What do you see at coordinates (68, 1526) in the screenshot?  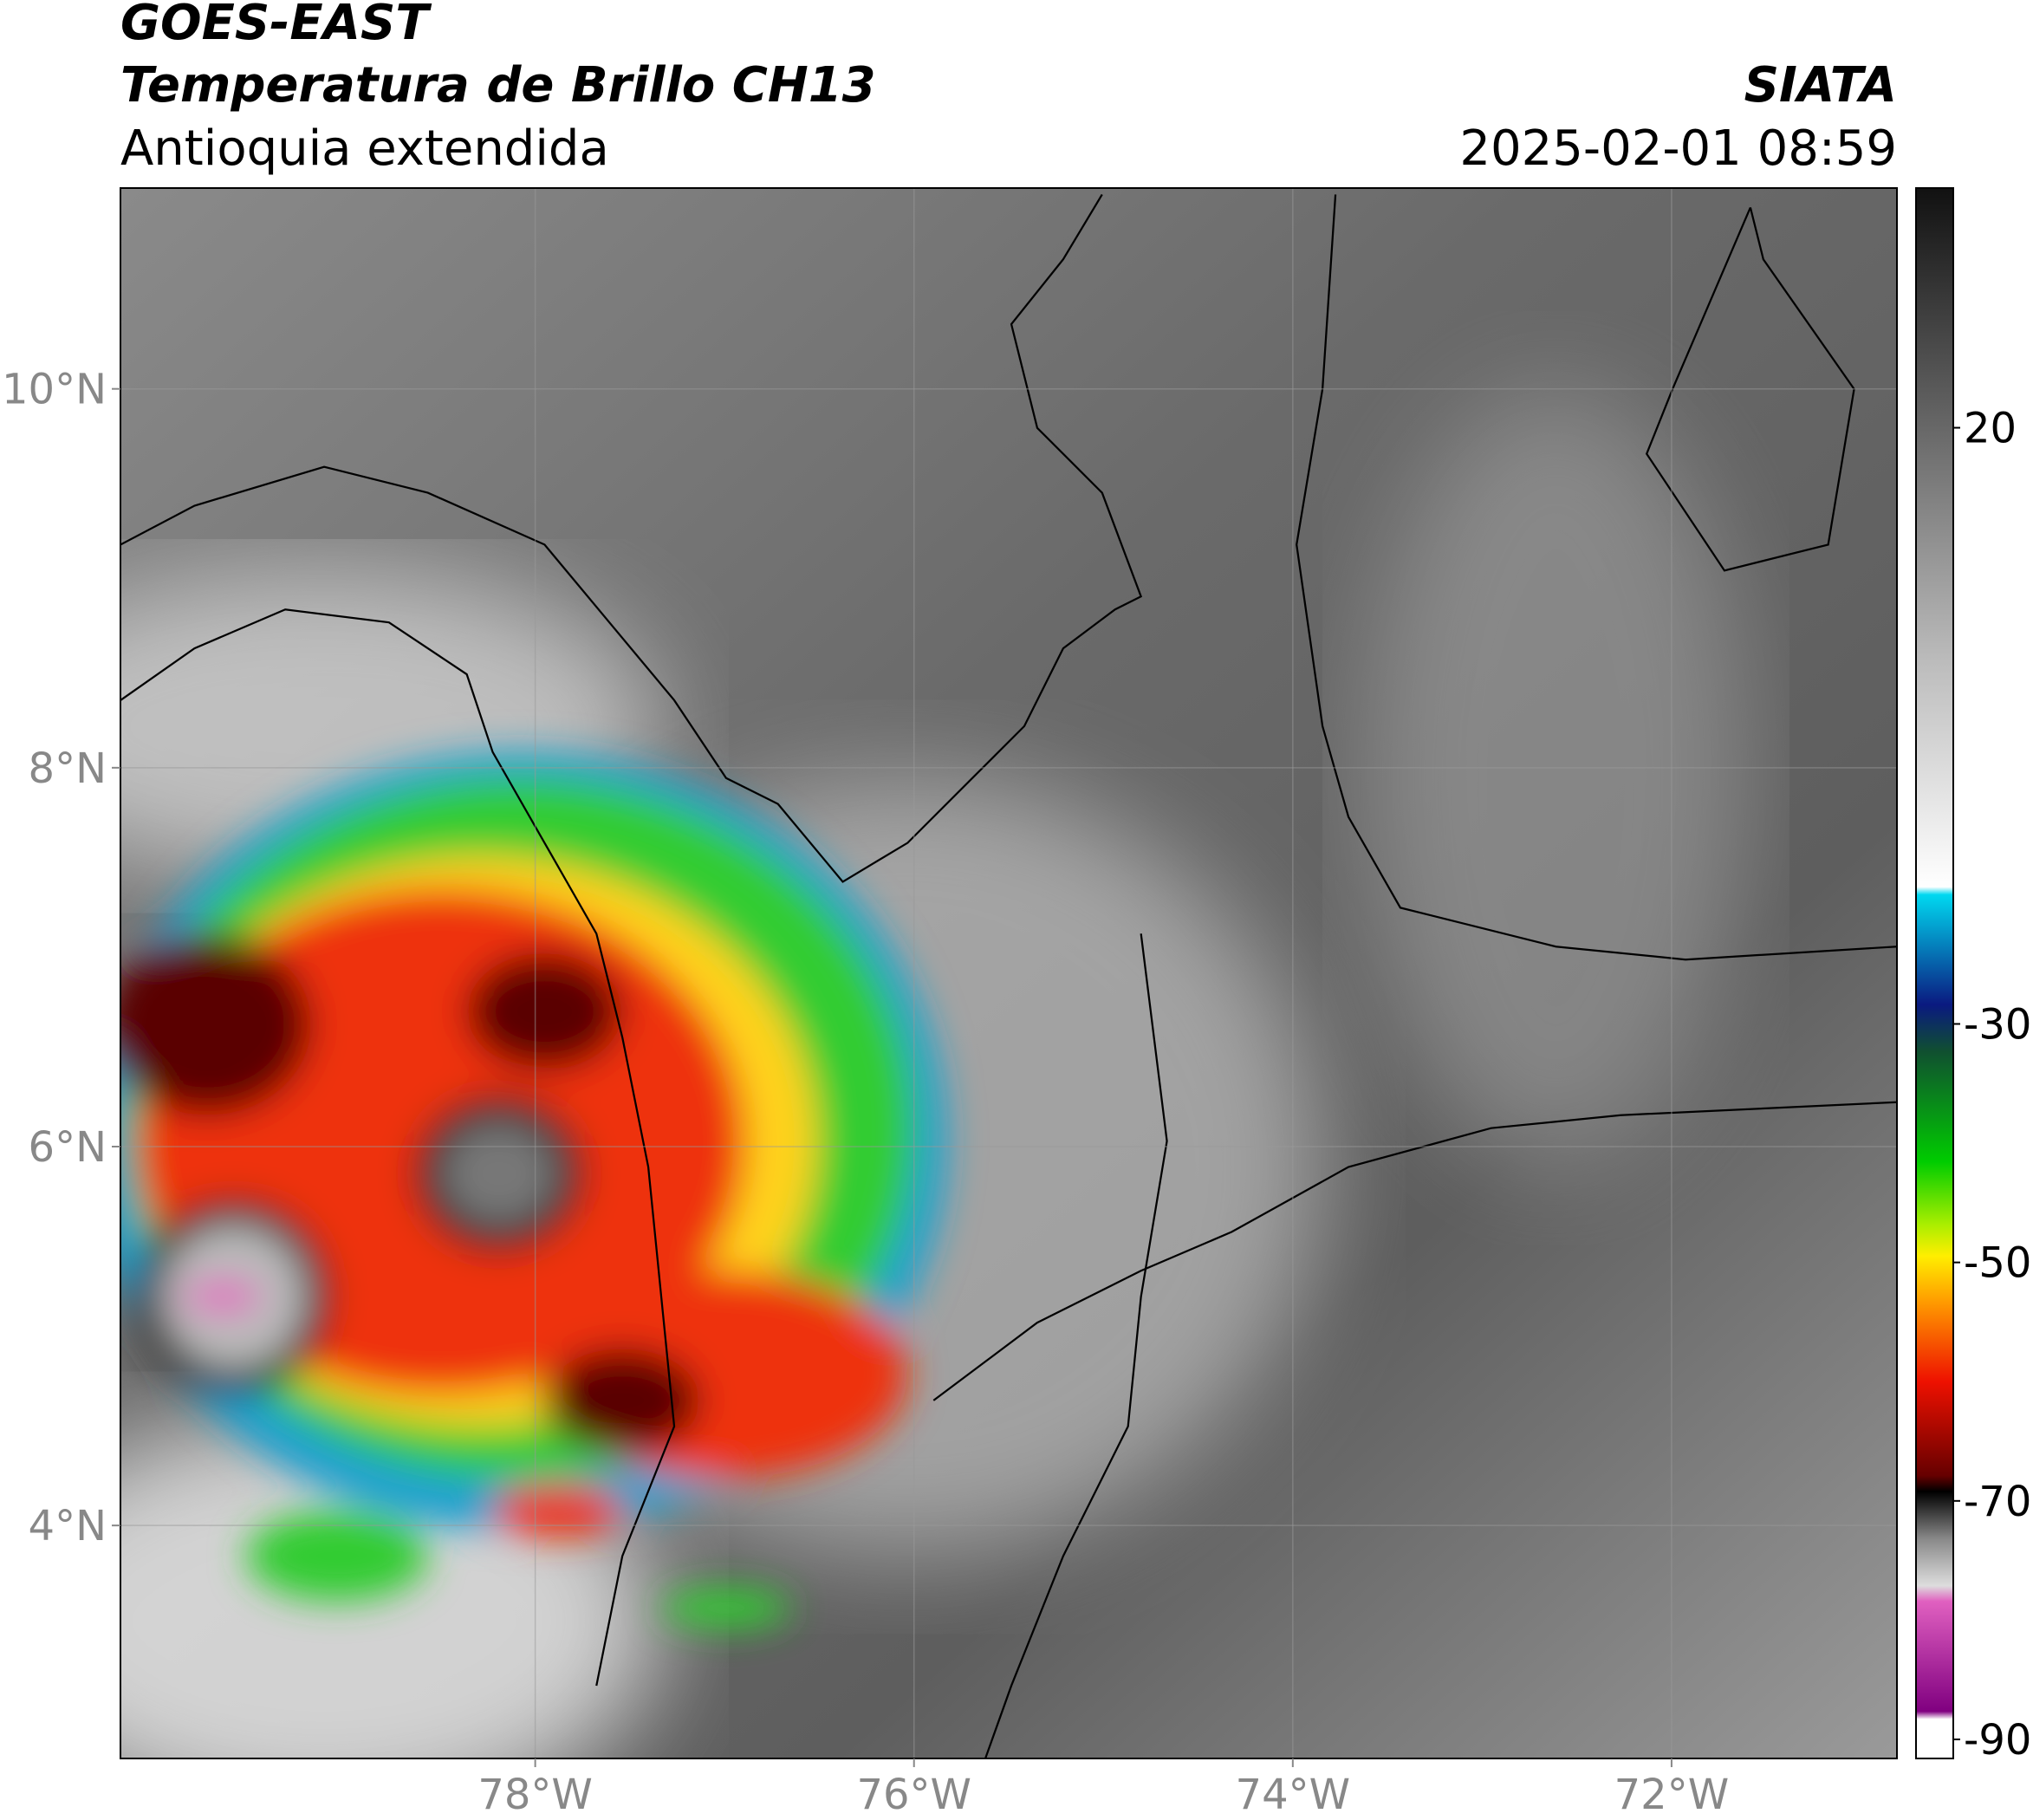 I see `y-tick-label: 4°N` at bounding box center [68, 1526].